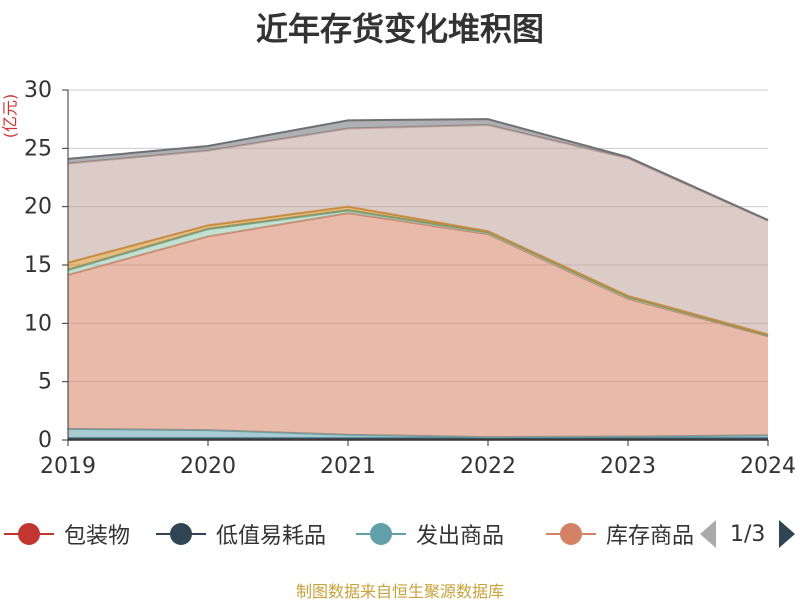  I want to click on legend-item: 低值易耗品, so click(241, 534).